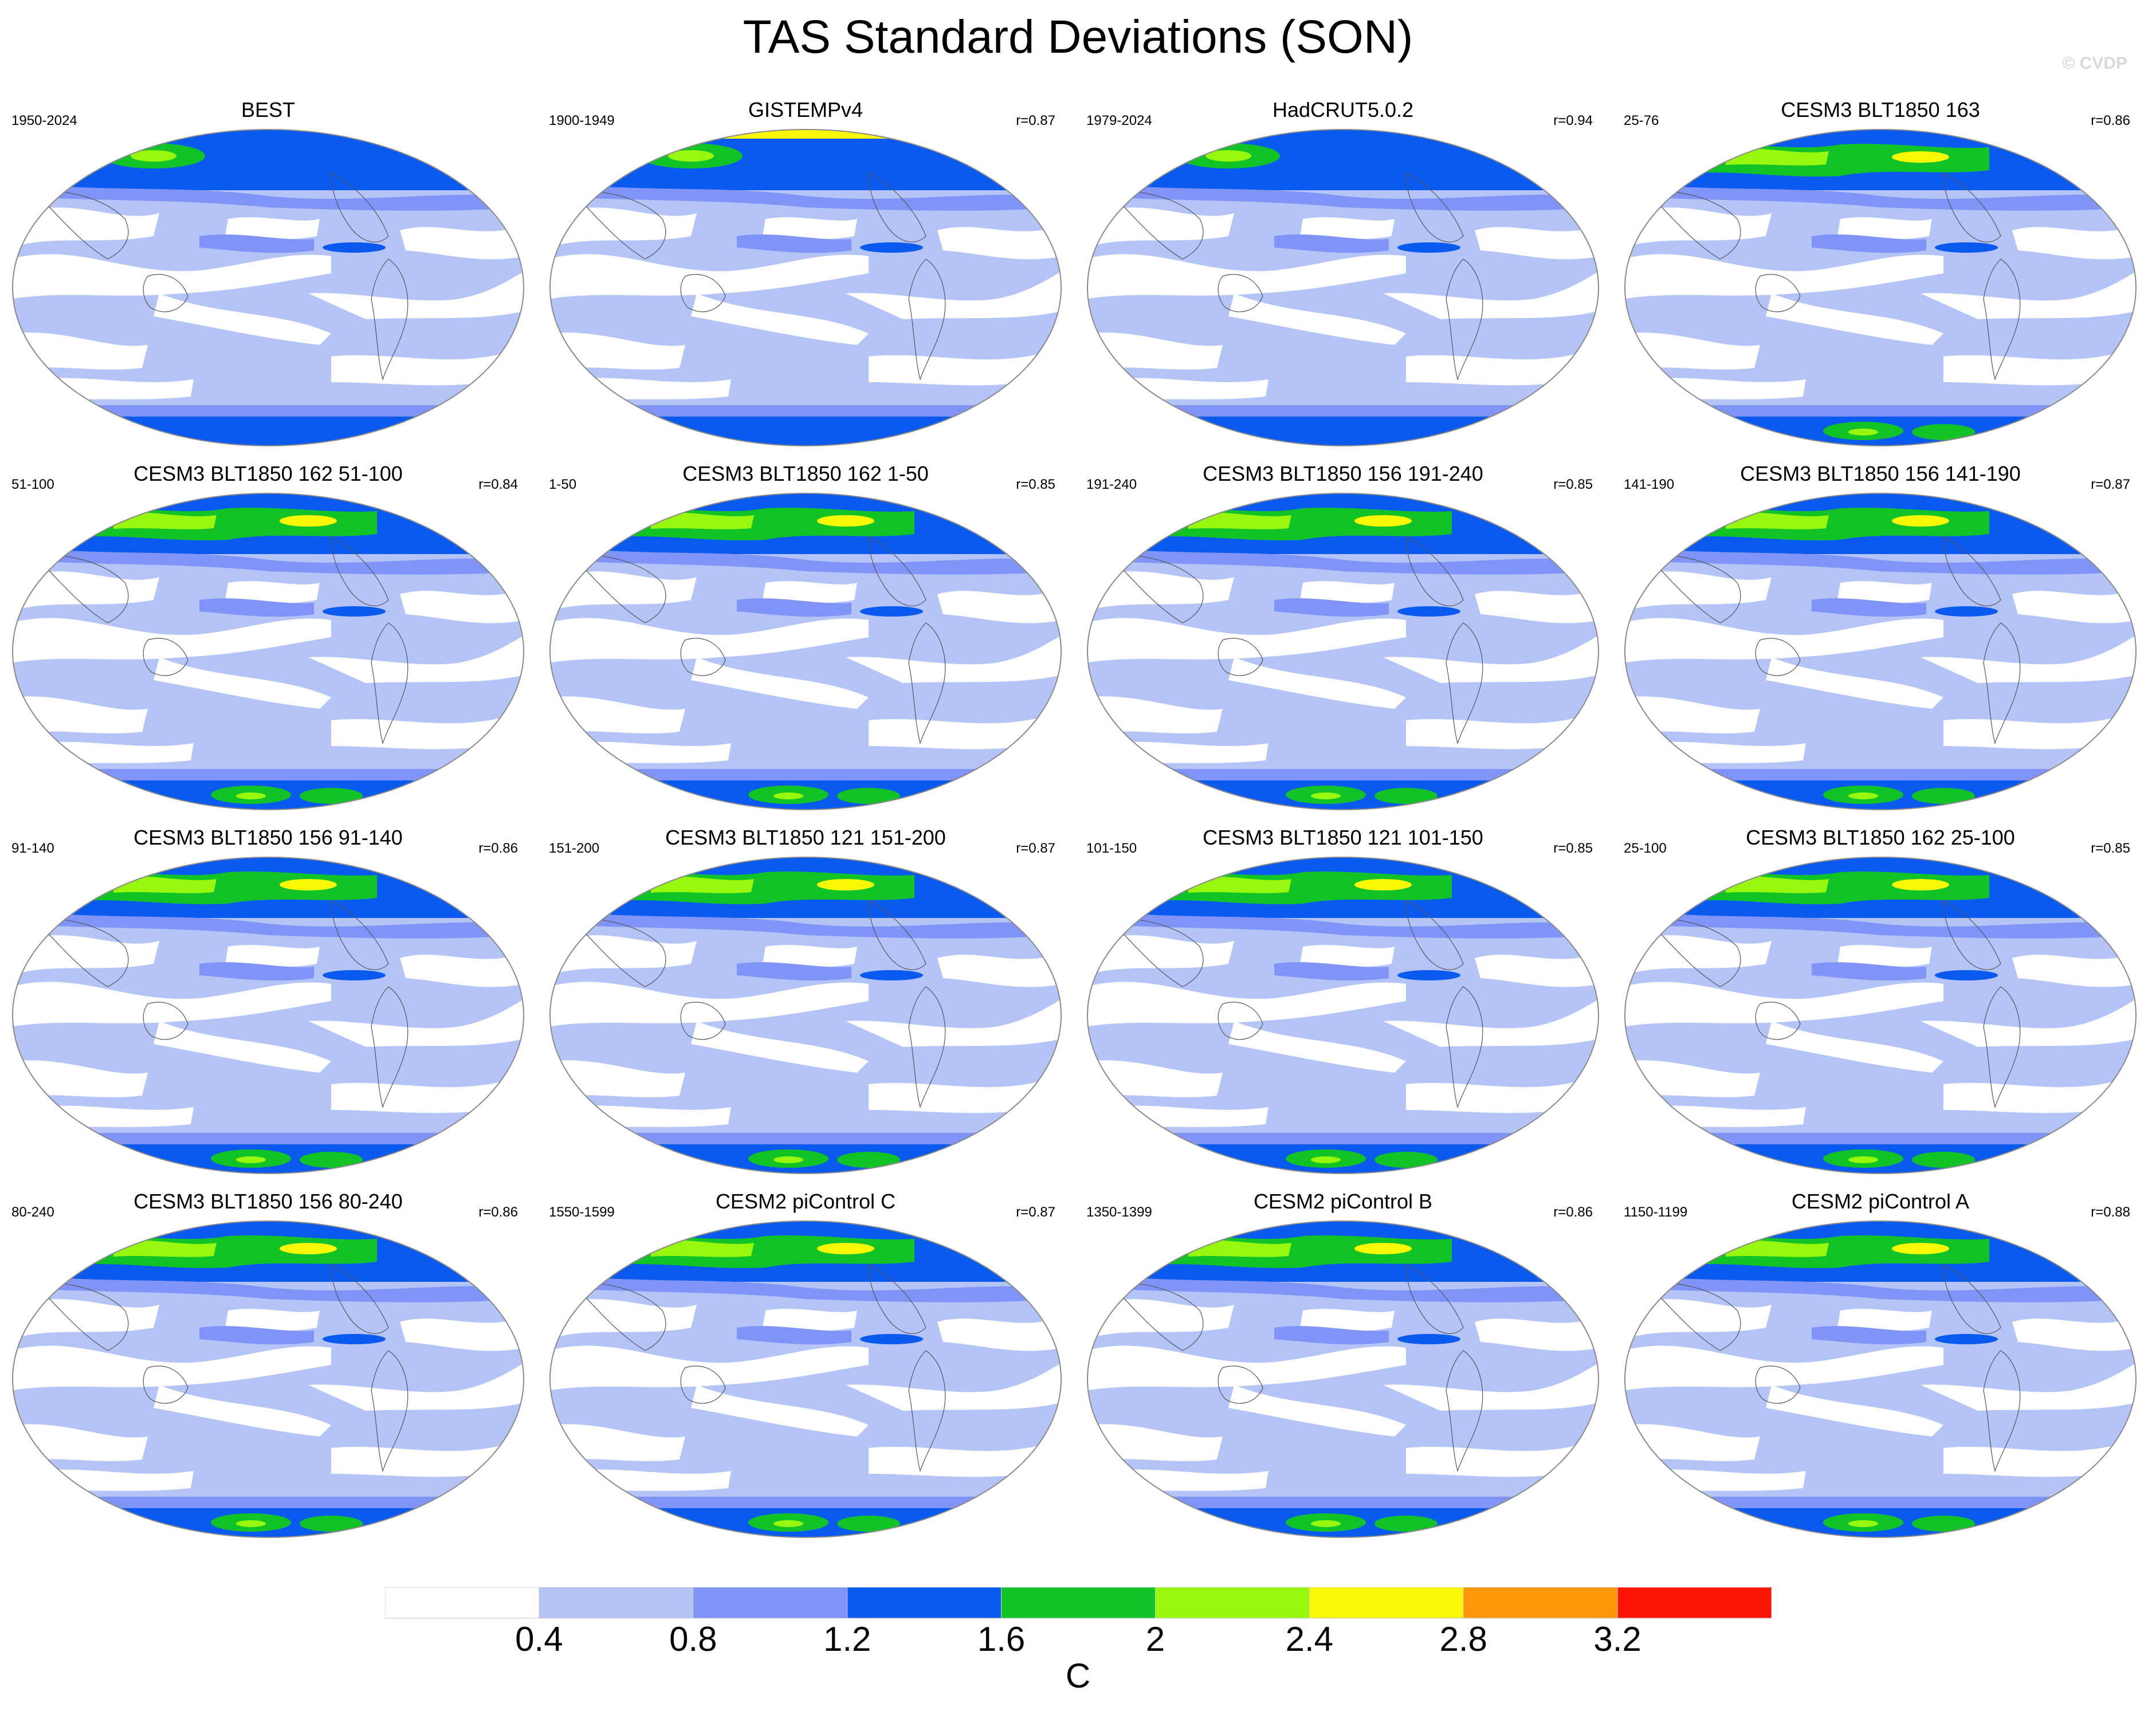 Image resolution: width=2156 pixels, height=1711 pixels. I want to click on colorbar-tick-label: 2.8, so click(1463, 1639).